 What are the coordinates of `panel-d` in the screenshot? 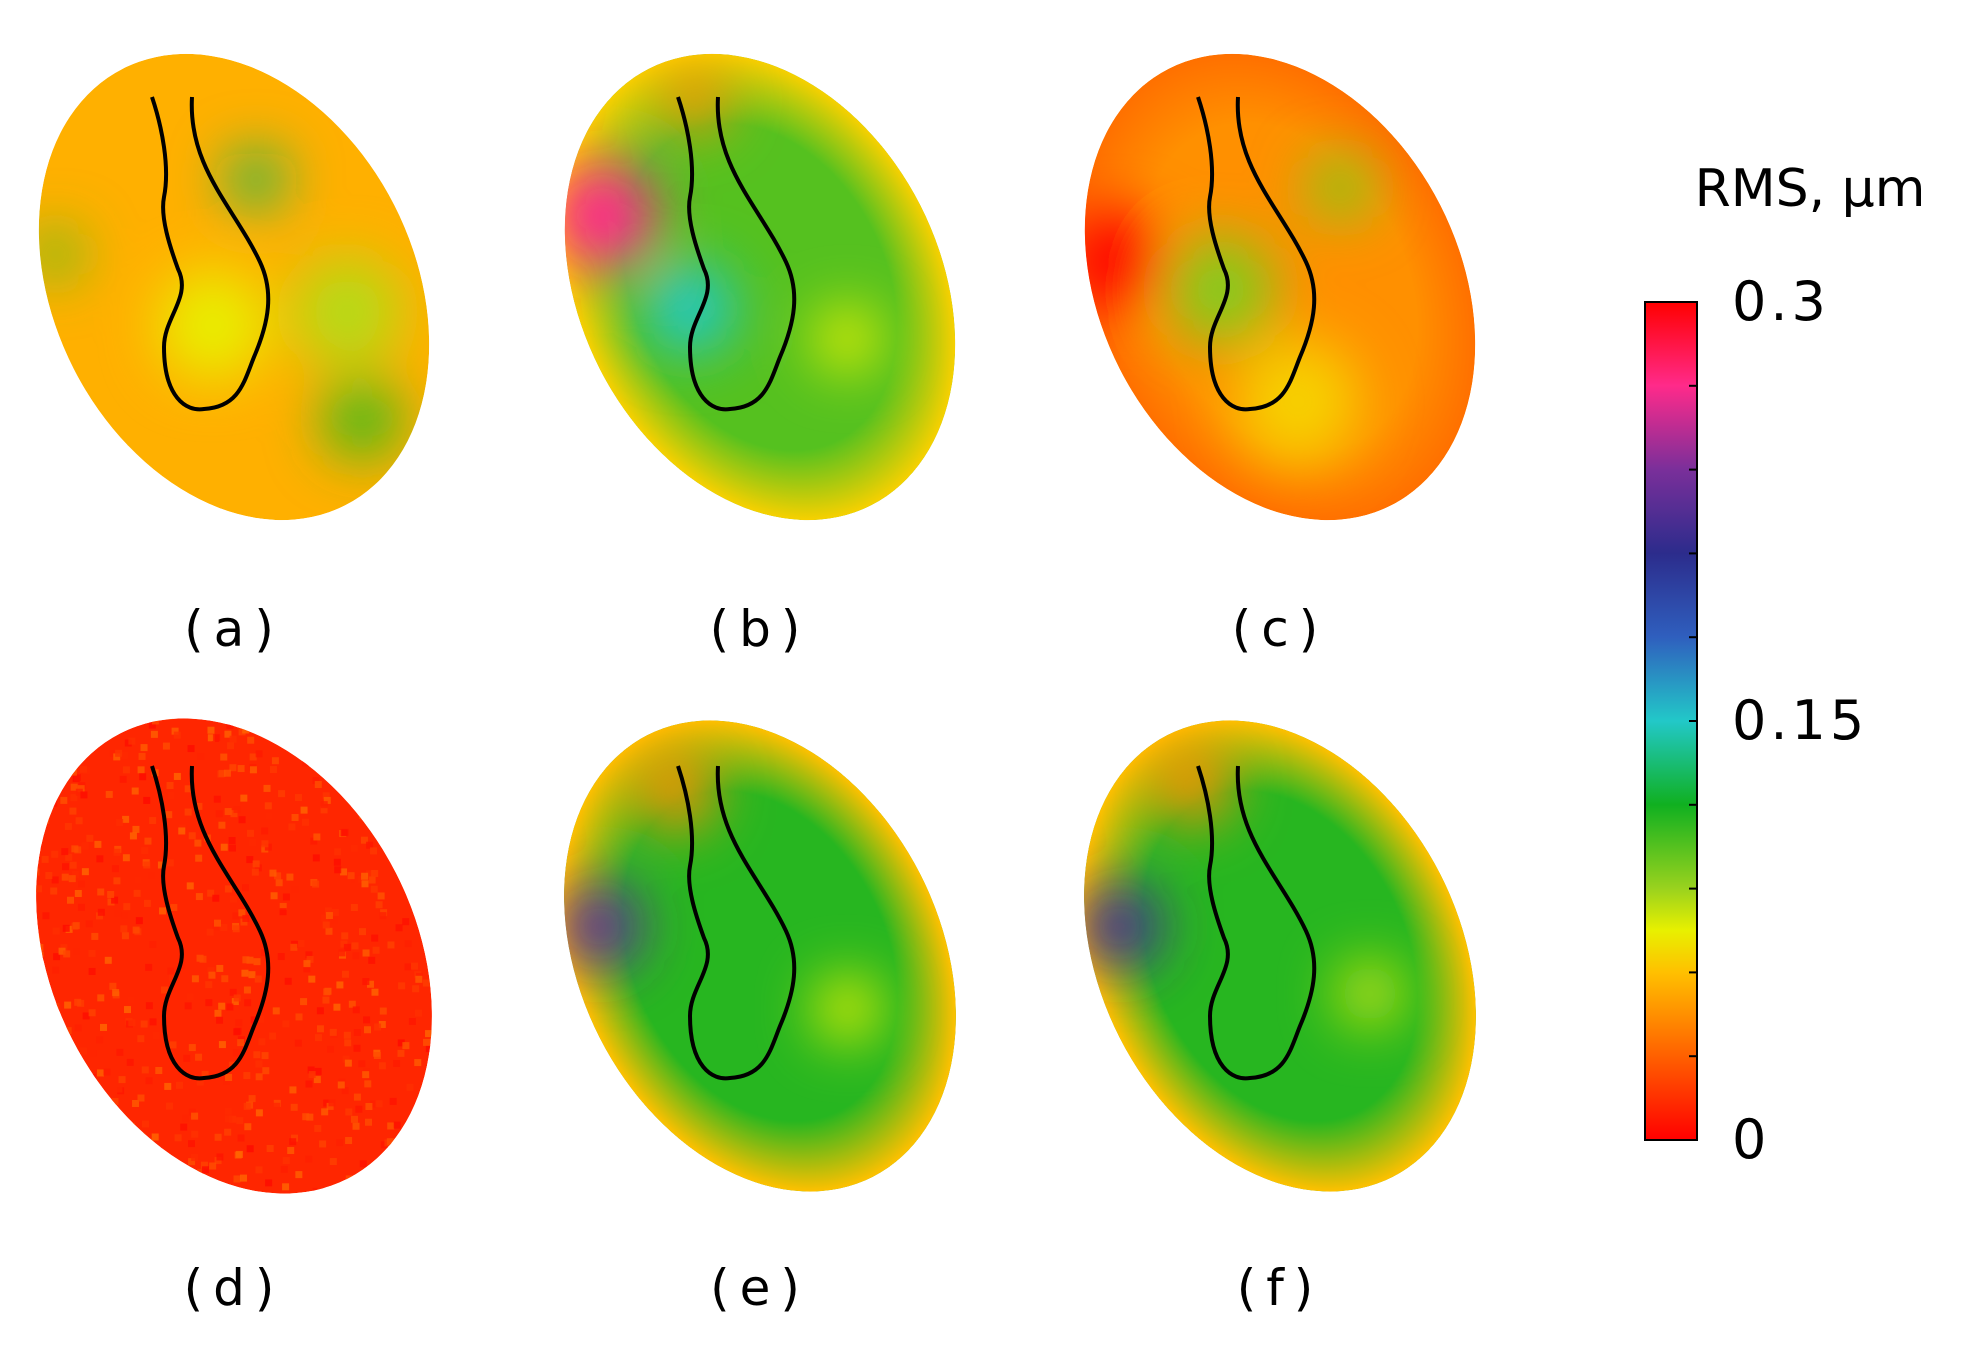 It's located at (237, 959).